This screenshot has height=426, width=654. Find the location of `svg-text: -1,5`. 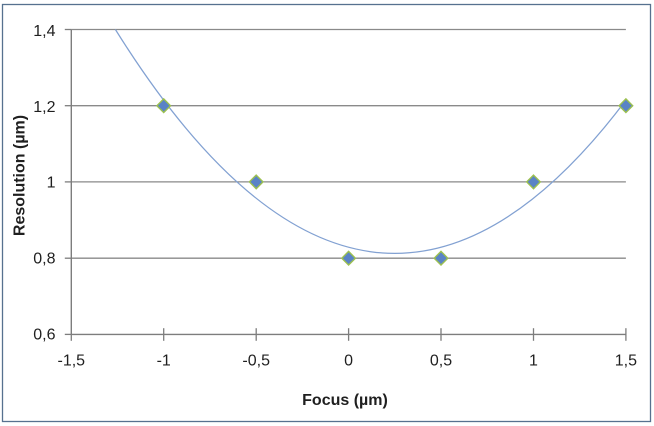

svg-text: -1,5 is located at coordinates (72, 361).